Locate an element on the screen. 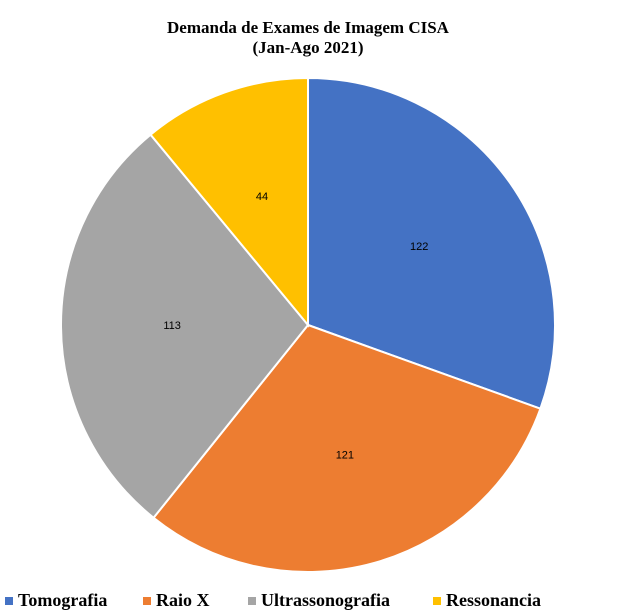 This screenshot has height=612, width=617. legend-label: Ressonancia is located at coordinates (493, 600).